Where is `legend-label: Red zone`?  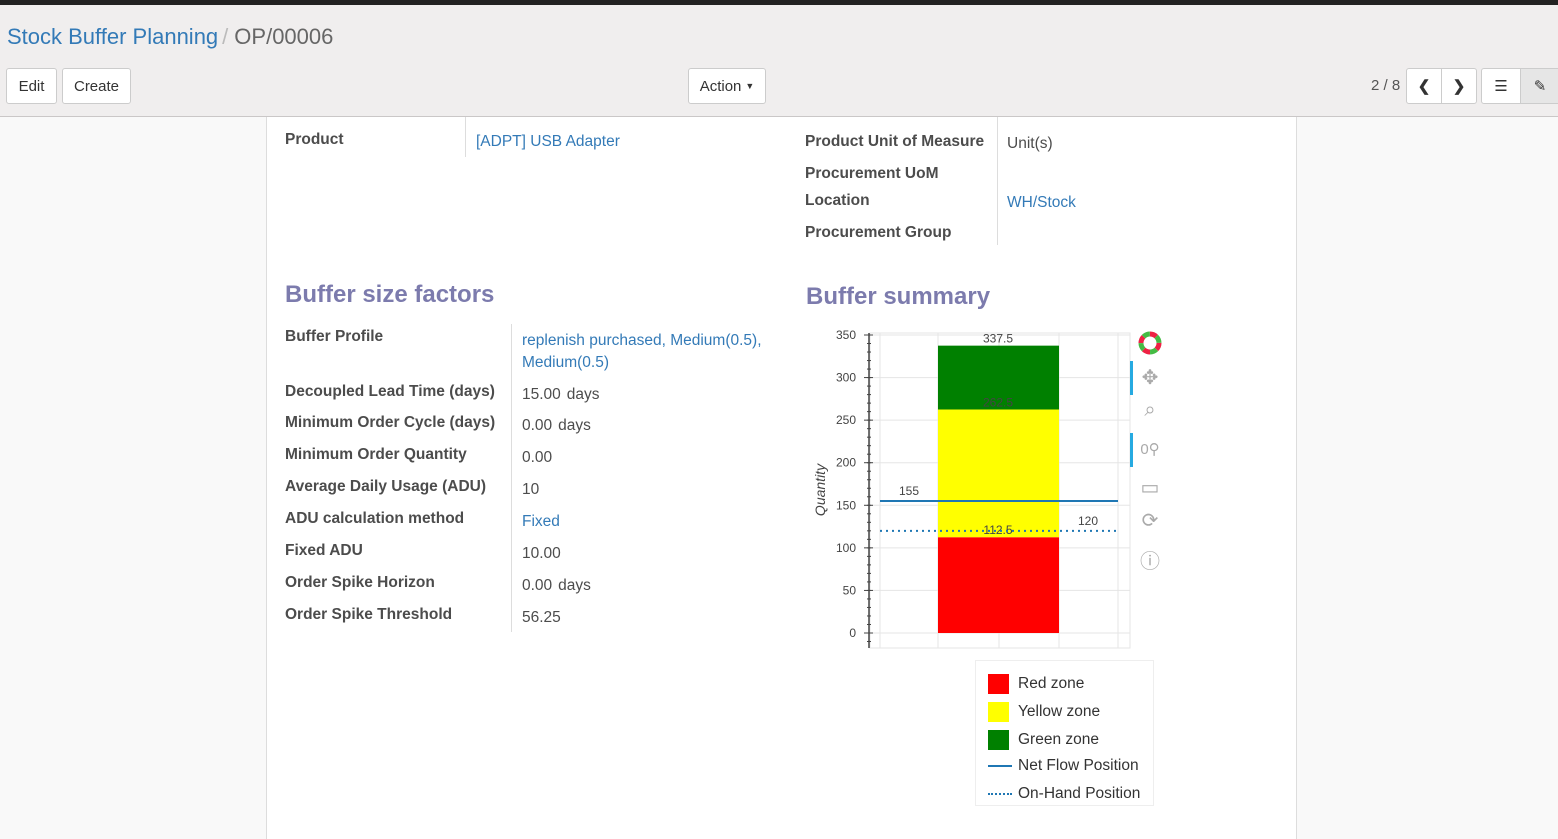 legend-label: Red zone is located at coordinates (1051, 683).